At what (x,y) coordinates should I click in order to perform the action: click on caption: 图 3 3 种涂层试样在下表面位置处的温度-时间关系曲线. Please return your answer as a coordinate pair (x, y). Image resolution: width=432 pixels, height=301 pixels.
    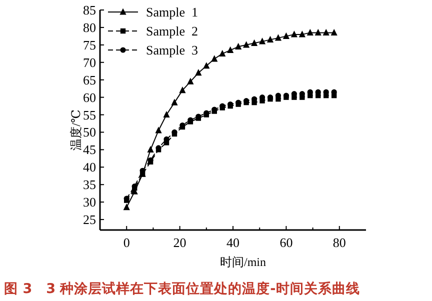
    Looking at the image, I should click on (182, 288).